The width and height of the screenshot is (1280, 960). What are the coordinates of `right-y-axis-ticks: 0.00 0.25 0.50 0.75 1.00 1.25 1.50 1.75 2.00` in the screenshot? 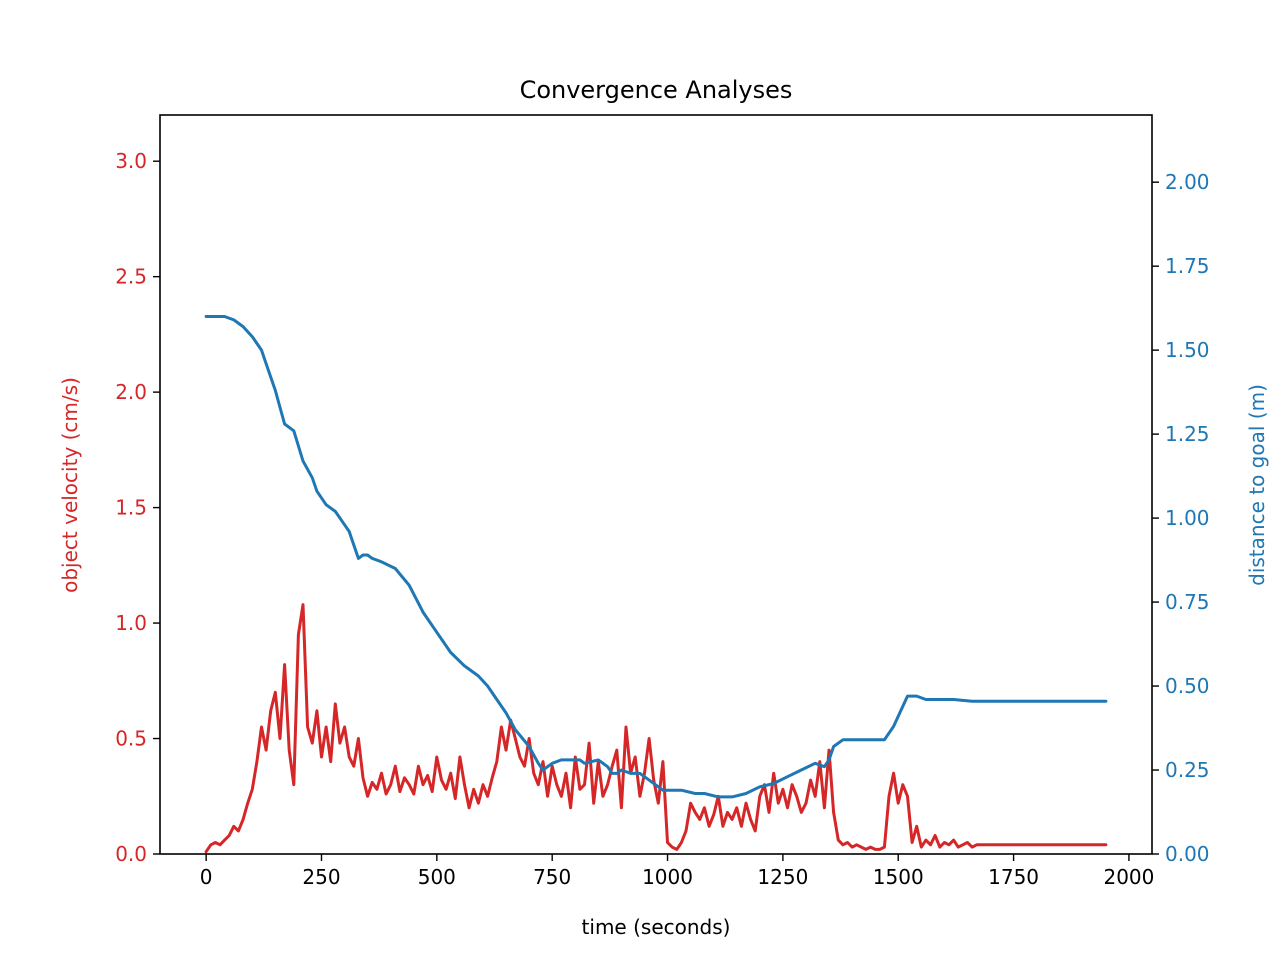 It's located at (1181, 518).